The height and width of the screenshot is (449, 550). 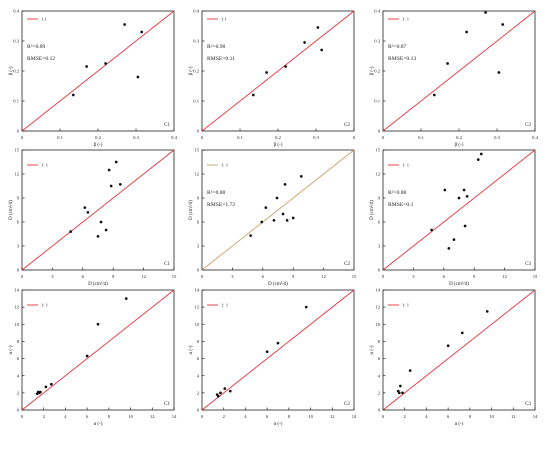 I want to click on x-tick-label: 0.2, so click(x=98, y=137).